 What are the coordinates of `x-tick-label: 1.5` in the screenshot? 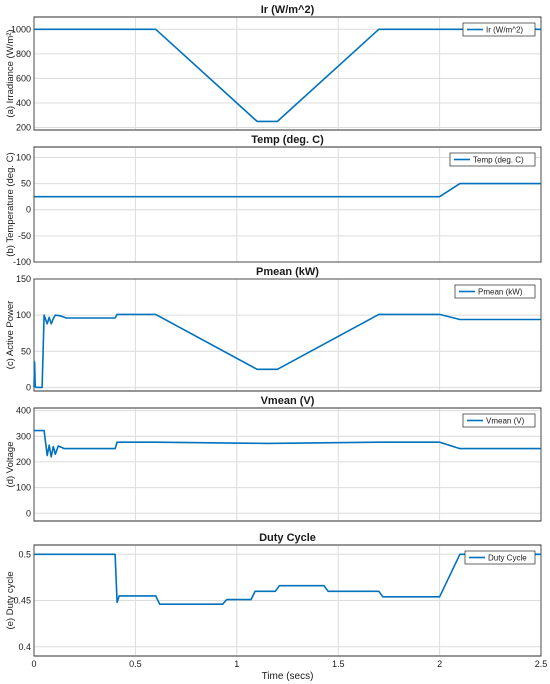 It's located at (338, 664).